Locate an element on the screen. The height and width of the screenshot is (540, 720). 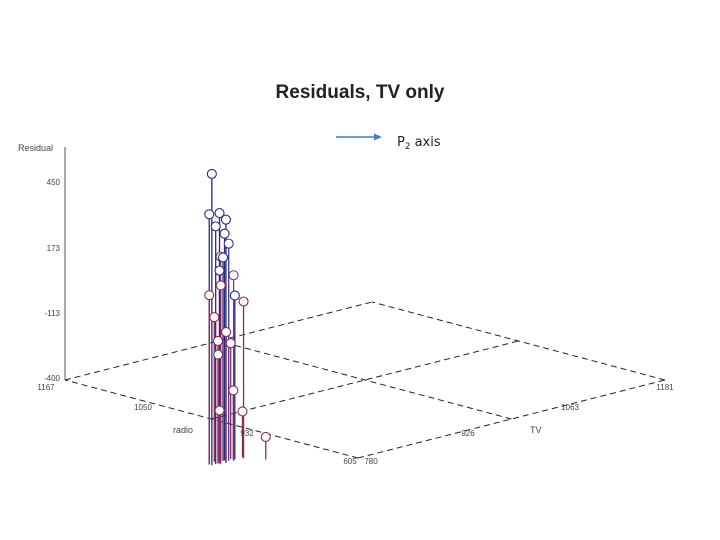
annotation-base: P is located at coordinates (401, 142).